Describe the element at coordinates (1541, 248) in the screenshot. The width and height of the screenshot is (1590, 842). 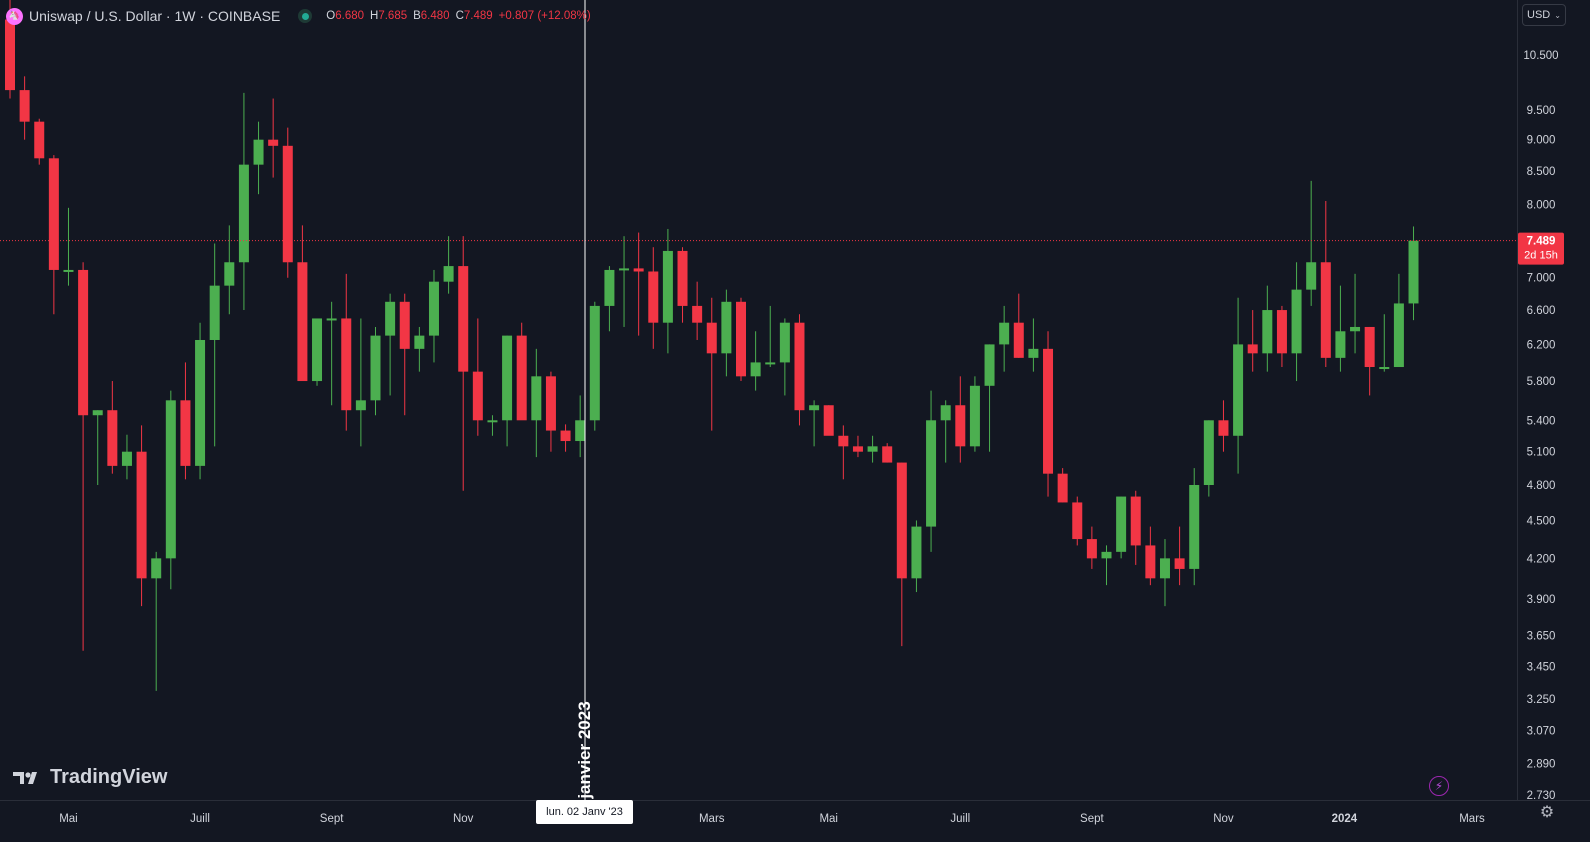
I see `last-price-tag: 7.489 2d 15h` at that location.